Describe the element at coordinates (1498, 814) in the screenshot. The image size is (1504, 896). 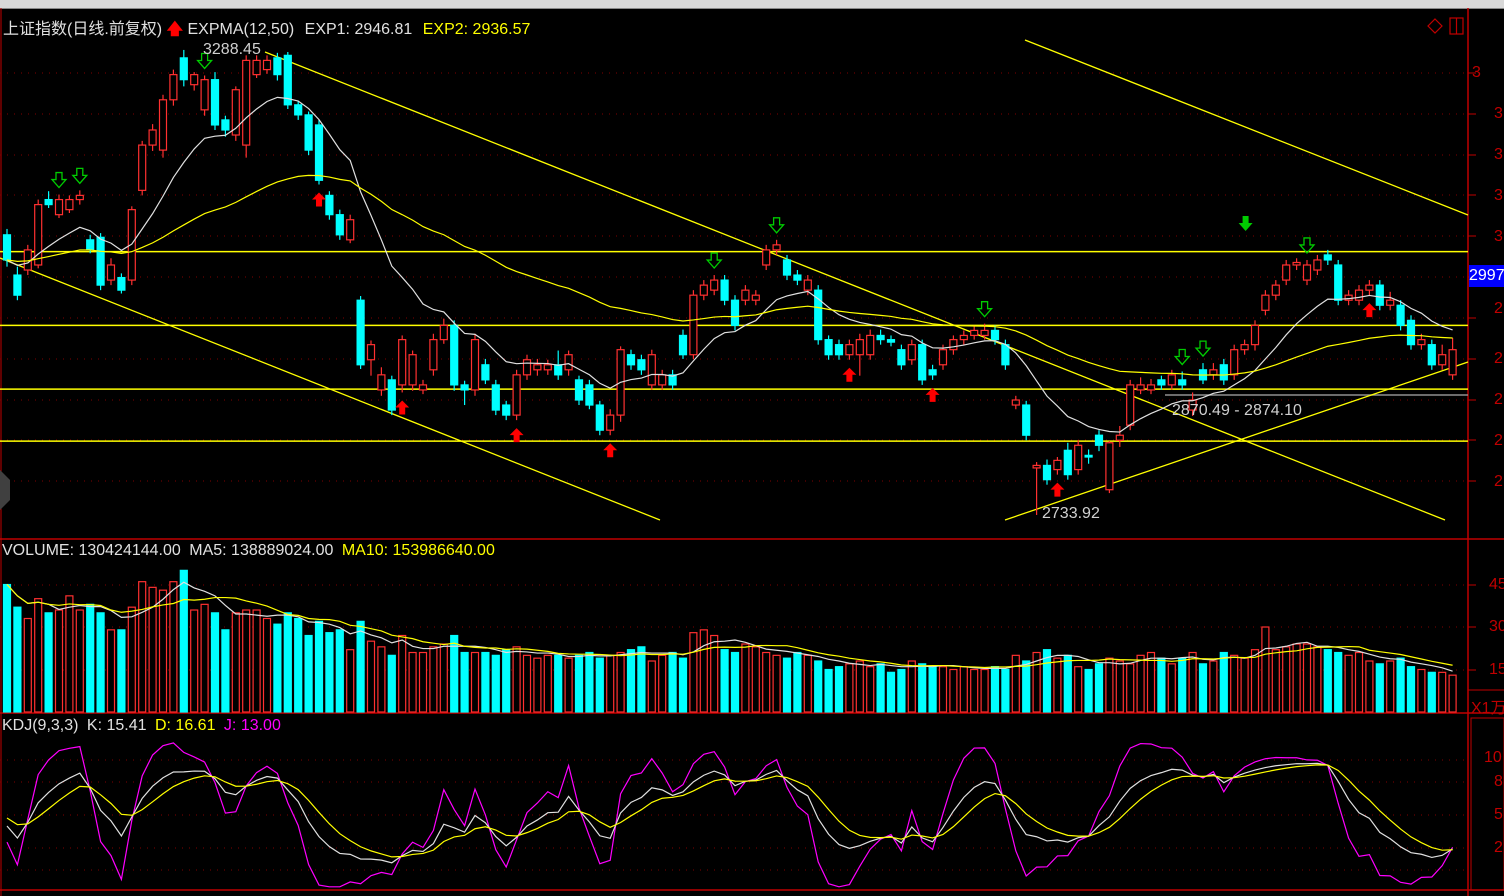
I see `kdj-tick: 5` at that location.